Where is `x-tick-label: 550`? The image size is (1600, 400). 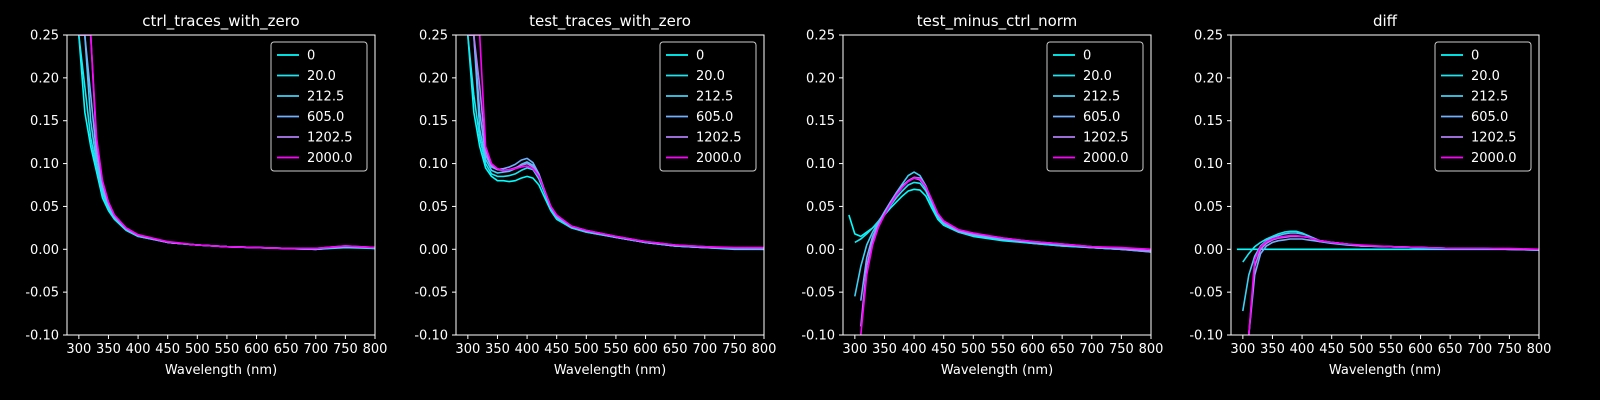 x-tick-label: 550 is located at coordinates (1003, 349).